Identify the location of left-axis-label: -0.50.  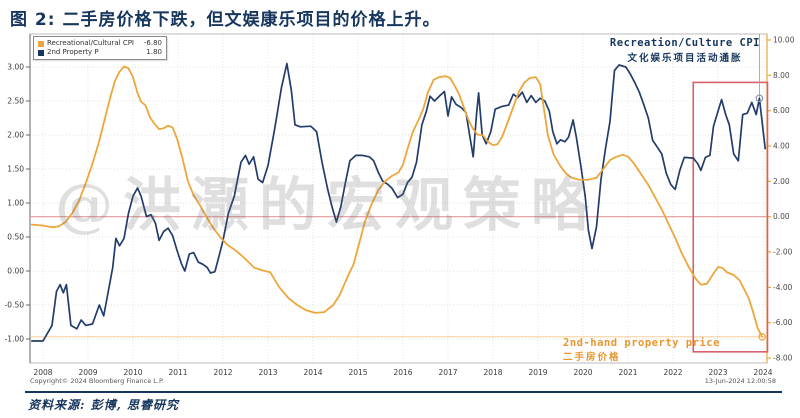
(15, 305).